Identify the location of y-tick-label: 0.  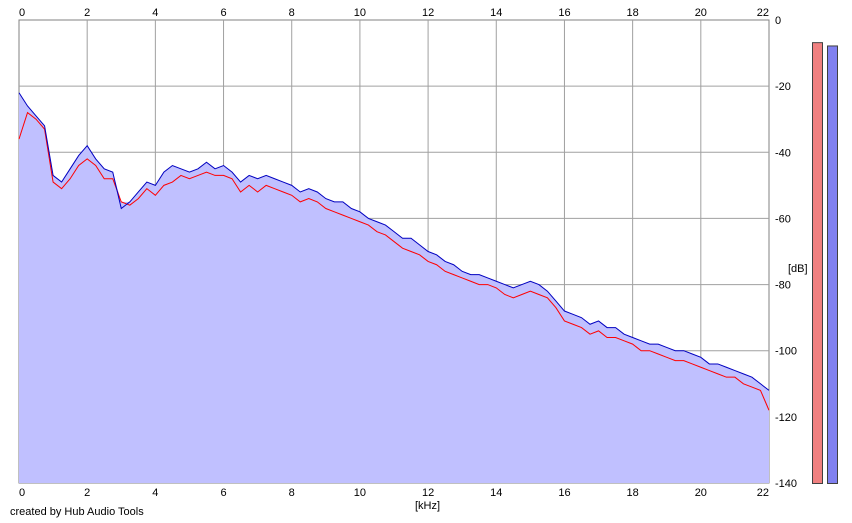
(778, 21).